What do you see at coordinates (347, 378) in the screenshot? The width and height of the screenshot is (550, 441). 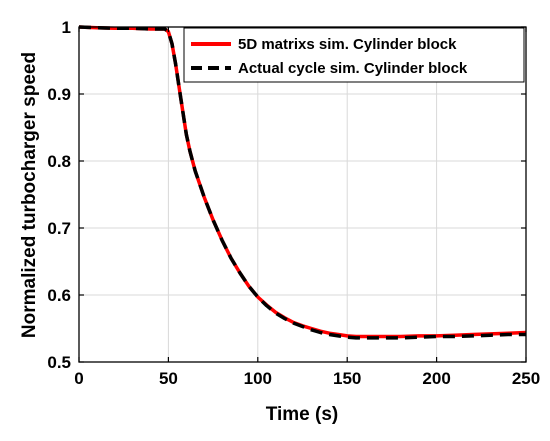 I see `x-tick-label: 150` at bounding box center [347, 378].